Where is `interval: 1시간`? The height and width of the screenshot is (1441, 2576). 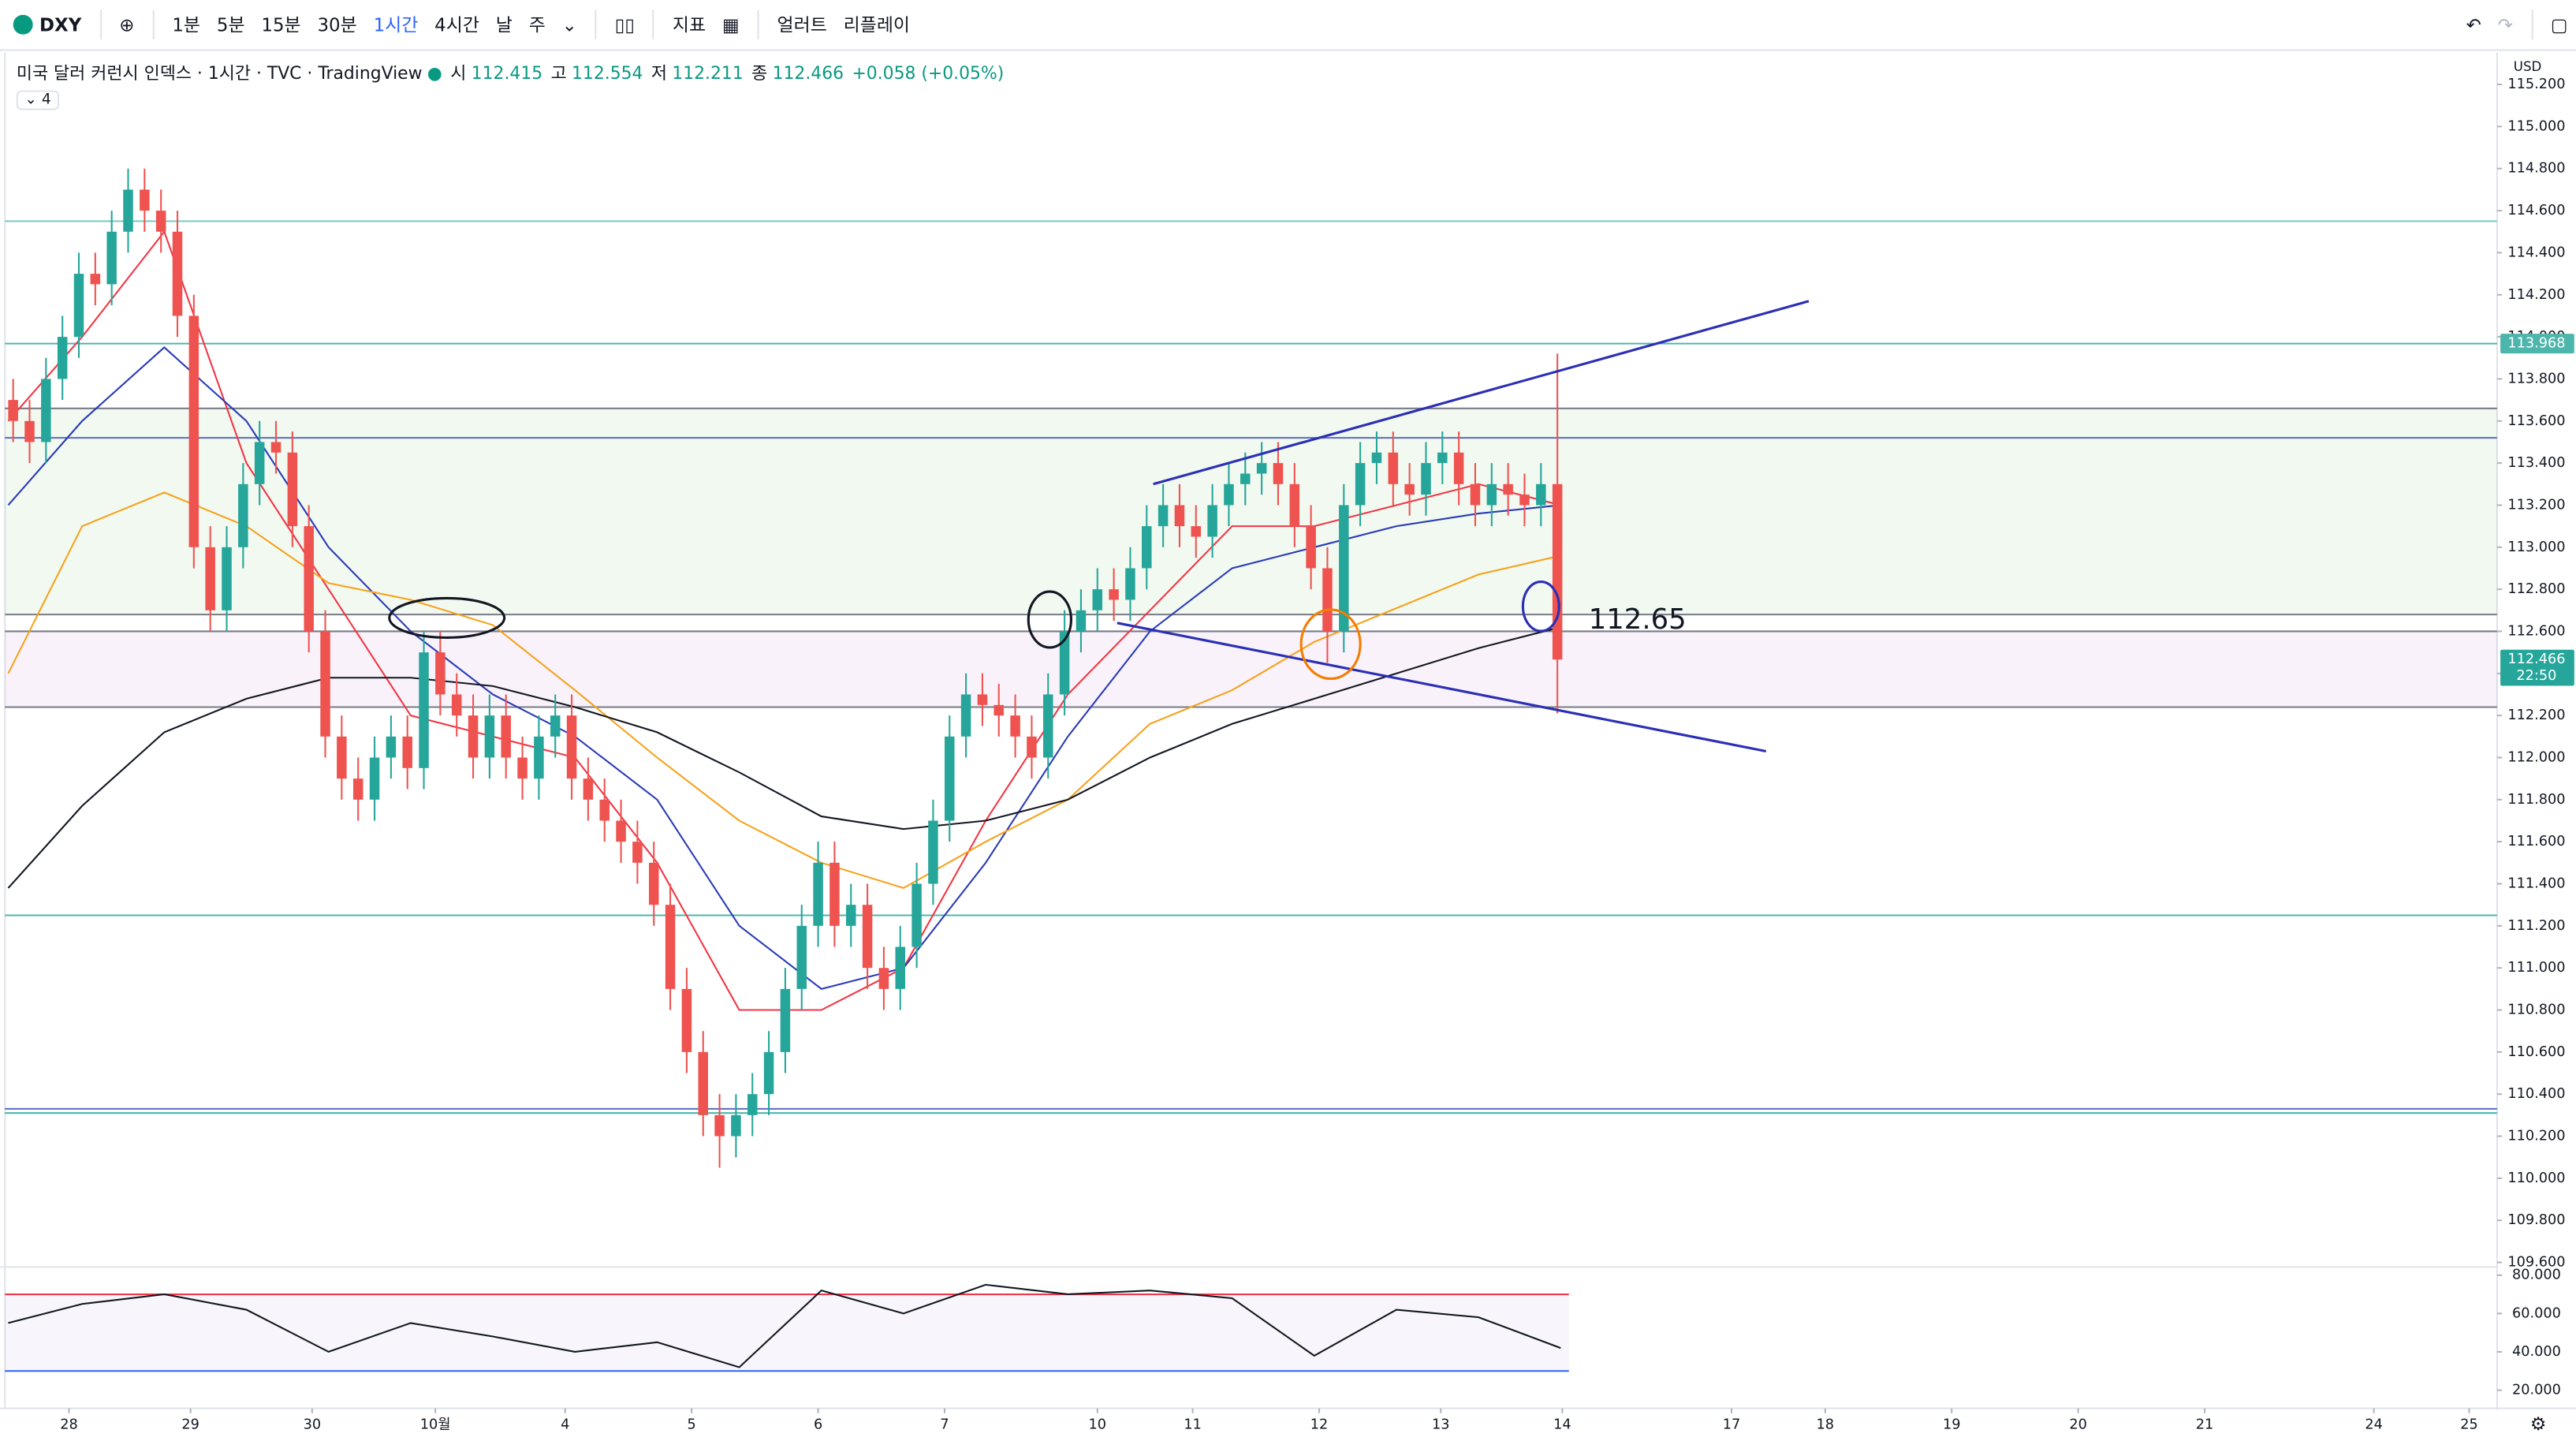
interval: 1시간 is located at coordinates (396, 25).